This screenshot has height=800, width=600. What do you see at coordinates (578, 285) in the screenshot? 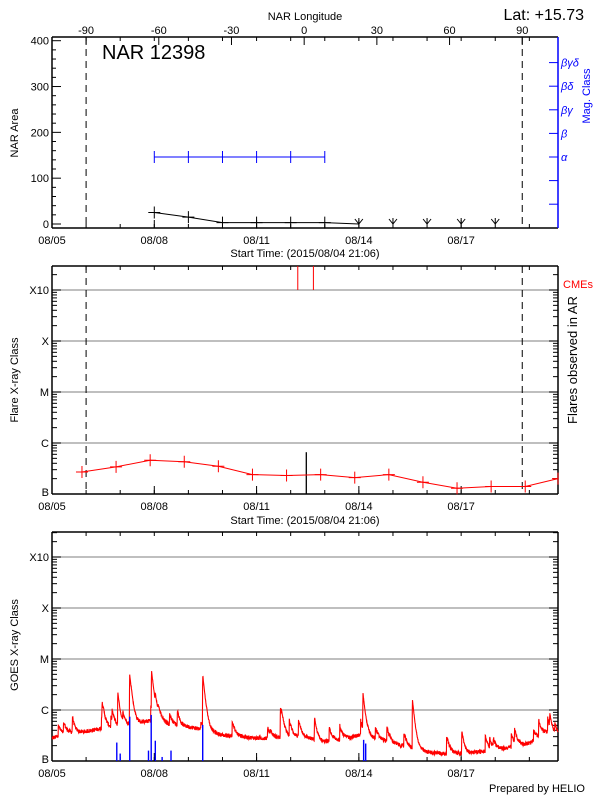
I see `cme-label: CMEs` at bounding box center [578, 285].